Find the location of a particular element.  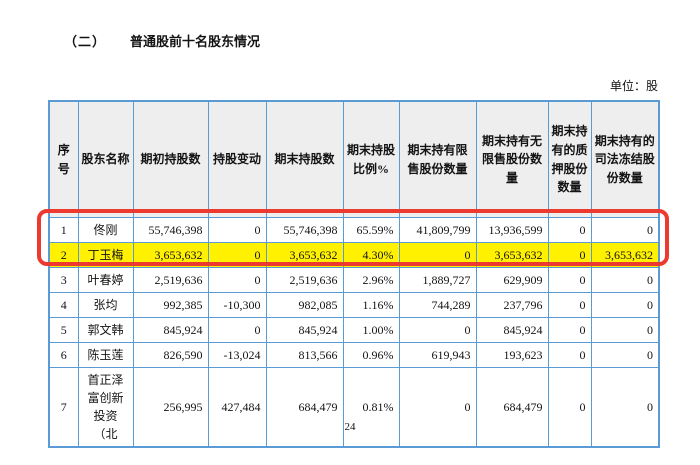

cell-initial-shares: 2,519,636 is located at coordinates (170, 280).